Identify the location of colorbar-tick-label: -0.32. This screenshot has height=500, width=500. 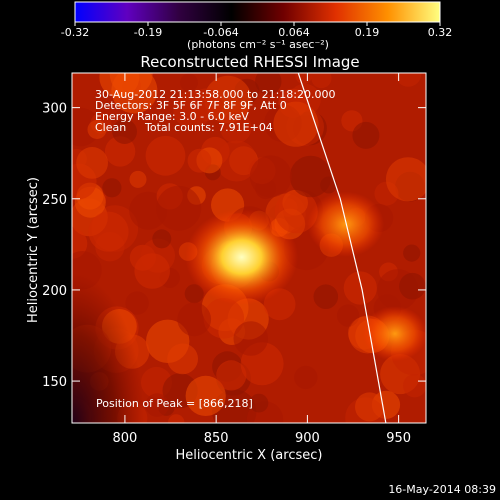
(75, 32).